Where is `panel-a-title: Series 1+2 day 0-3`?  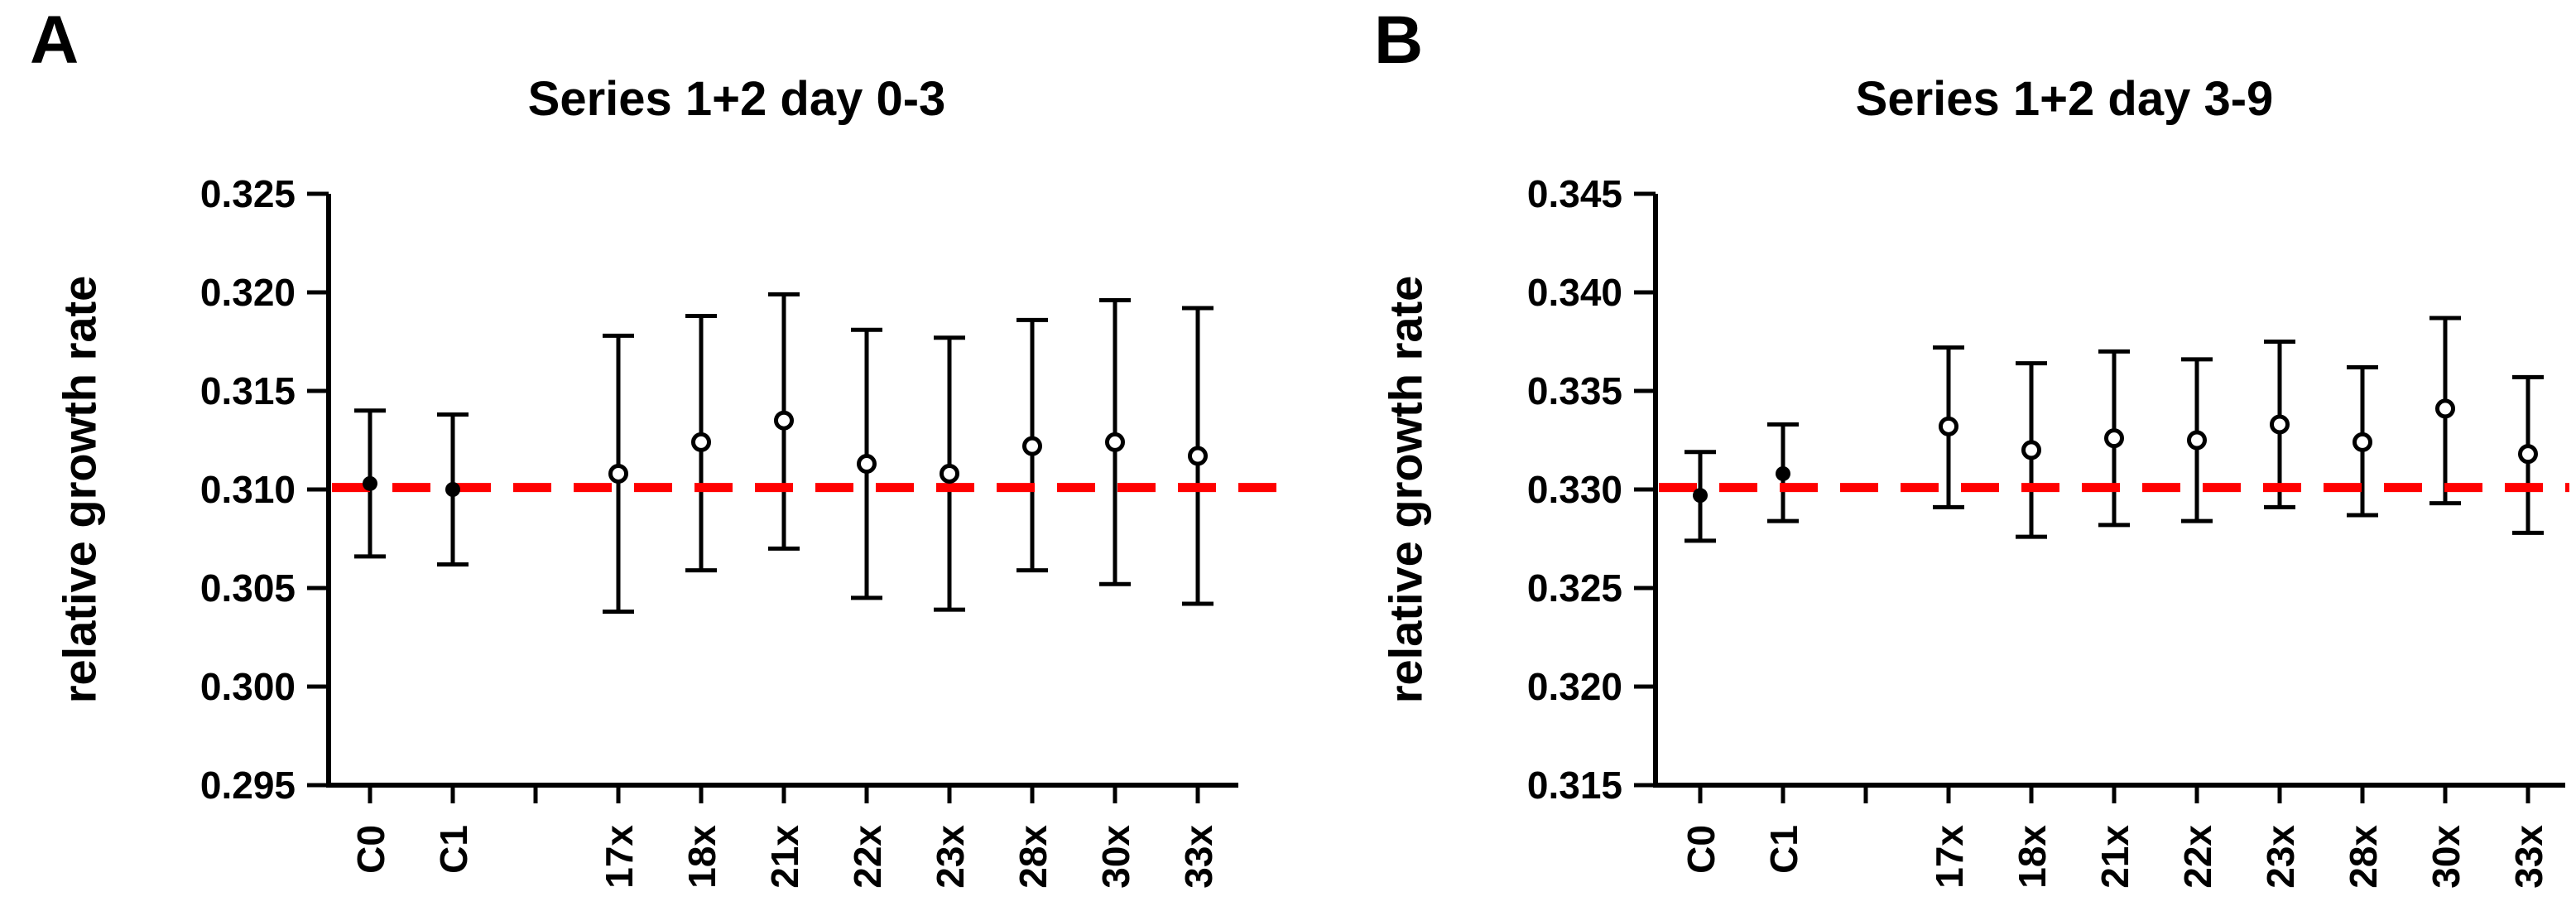 panel-a-title: Series 1+2 day 0-3 is located at coordinates (736, 99).